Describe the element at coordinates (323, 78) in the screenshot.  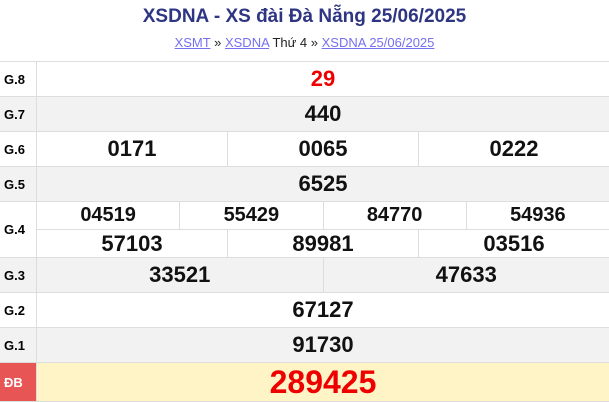
I see `prize-number: 29` at that location.